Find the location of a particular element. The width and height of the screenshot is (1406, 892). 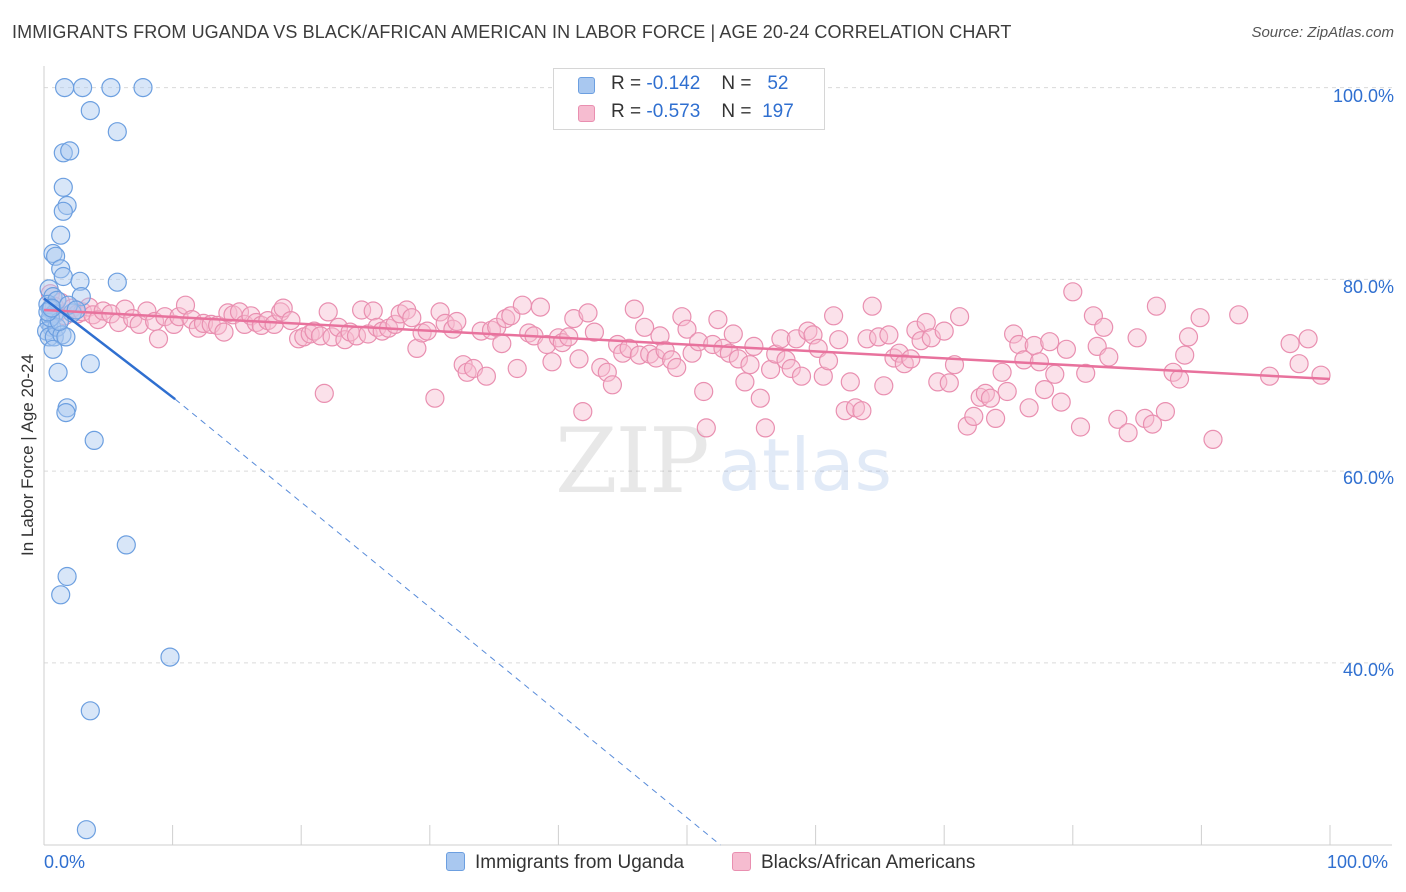

legend-n-value-2: 197 is located at coordinates (778, 111).